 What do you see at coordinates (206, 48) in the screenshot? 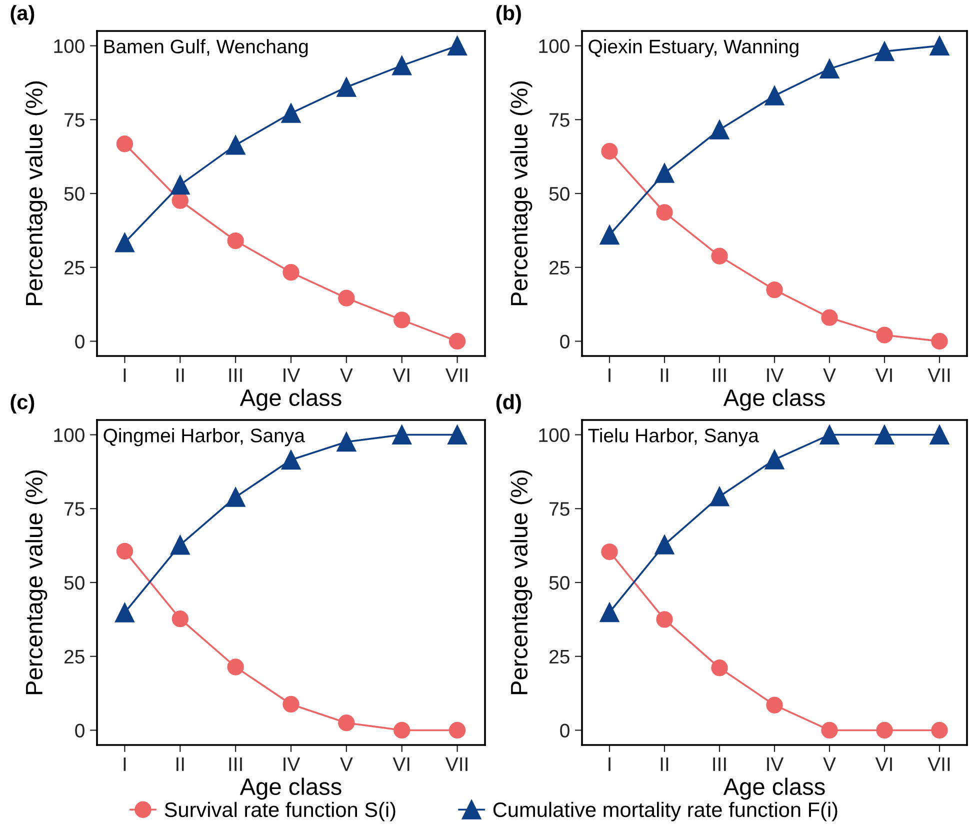
I see `annotation: Bamen Gulf, Wenchang` at bounding box center [206, 48].